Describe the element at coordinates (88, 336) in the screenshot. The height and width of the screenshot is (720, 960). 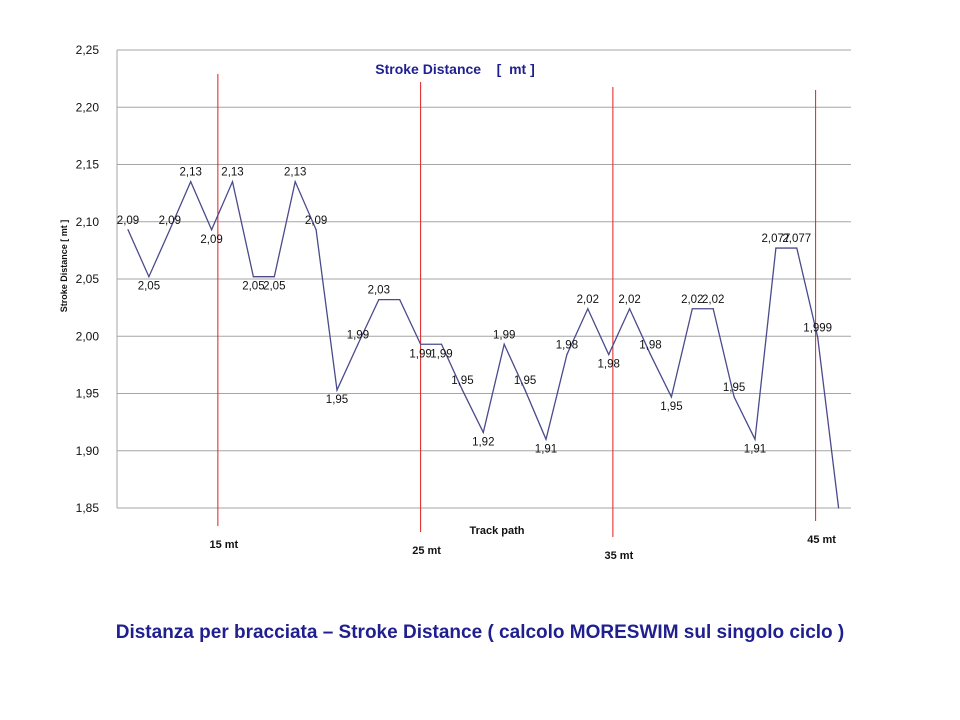
I see `y-tick-label: 2,00` at that location.